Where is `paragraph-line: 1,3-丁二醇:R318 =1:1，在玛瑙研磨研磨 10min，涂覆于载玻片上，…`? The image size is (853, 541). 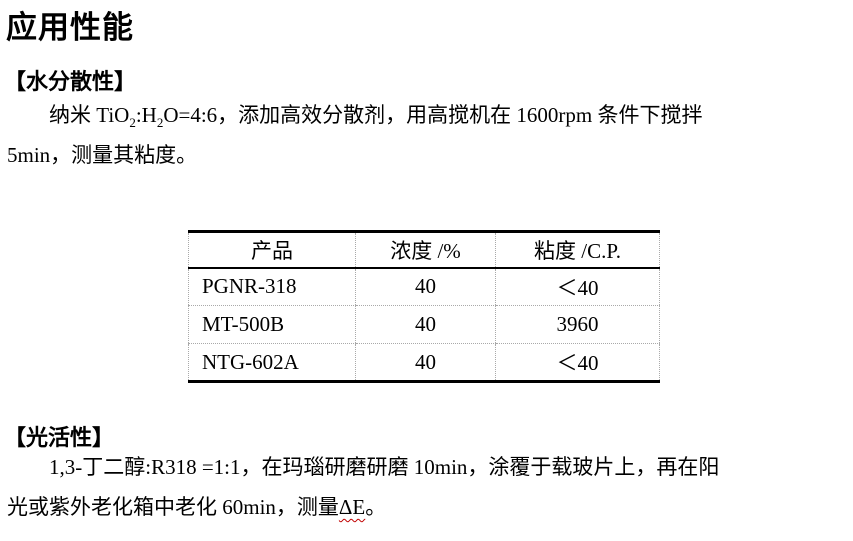 paragraph-line: 1,3-丁二醇:R318 =1:1，在玛瑙研磨研磨 10min，涂覆于载玻片上，… is located at coordinates (384, 467).